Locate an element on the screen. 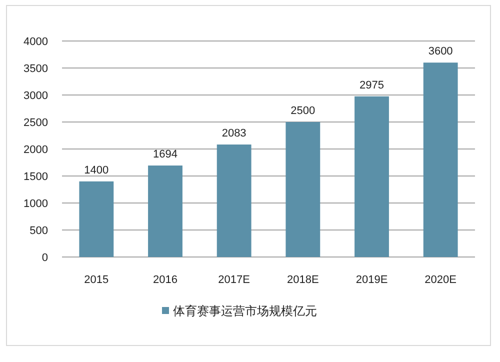 The image size is (500, 362). data-label: 1694 is located at coordinates (165, 154).